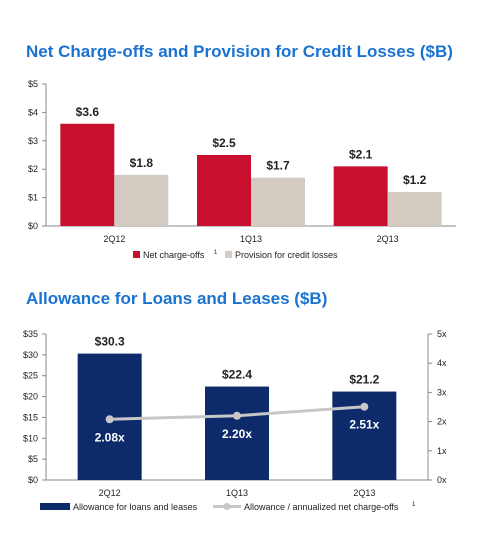 The width and height of the screenshot is (480, 536). Describe the element at coordinates (55, 506) in the screenshot. I see `chart2-legend-swatch-allowance` at that location.